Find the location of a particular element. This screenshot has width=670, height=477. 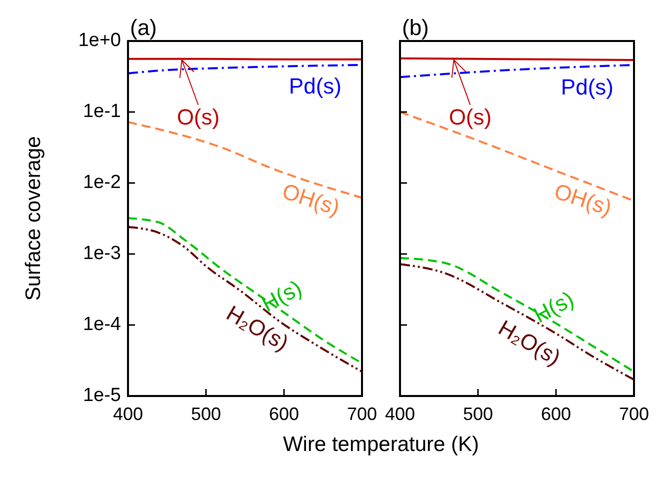

y-tick-label: 1e+0 is located at coordinates (99, 41).